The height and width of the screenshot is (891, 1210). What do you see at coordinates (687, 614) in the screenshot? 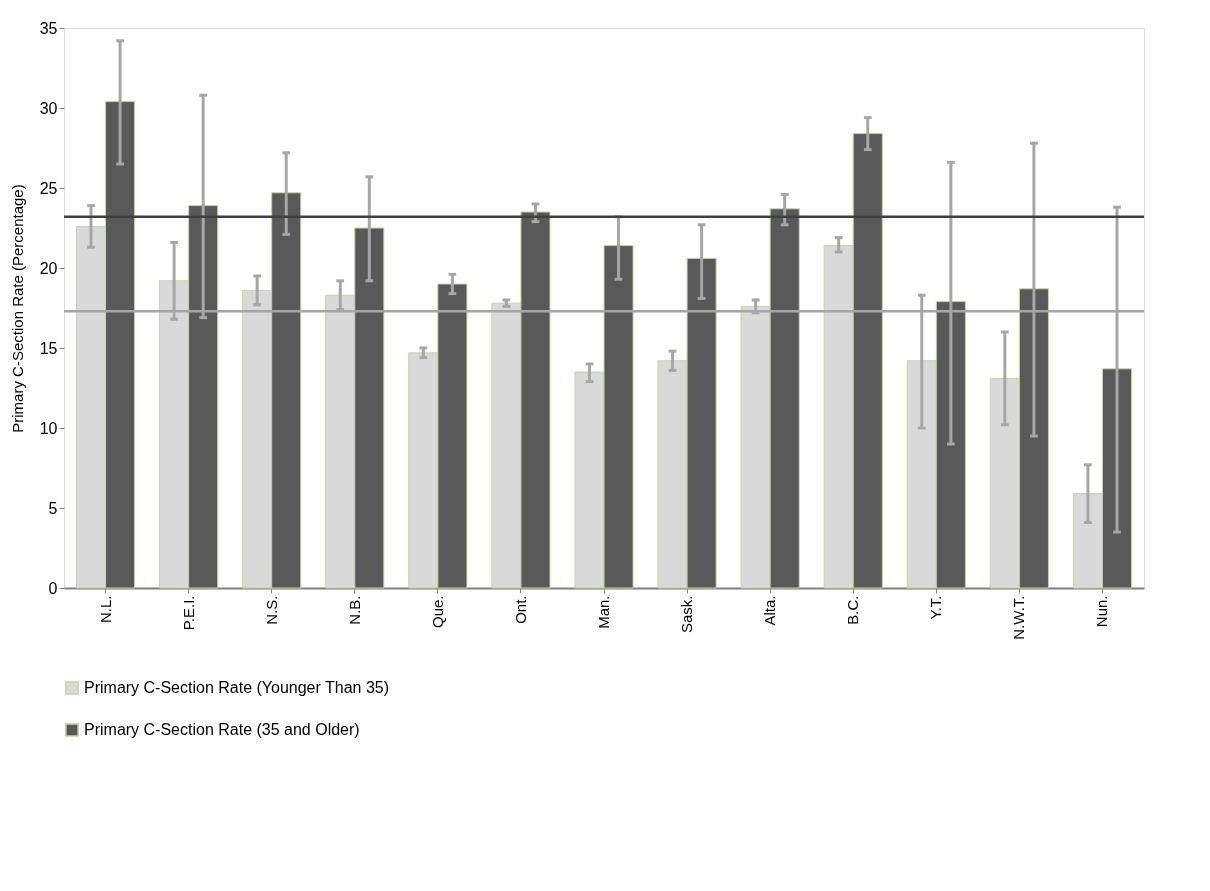
I see `x-tick-label: Sask.` at bounding box center [687, 614].